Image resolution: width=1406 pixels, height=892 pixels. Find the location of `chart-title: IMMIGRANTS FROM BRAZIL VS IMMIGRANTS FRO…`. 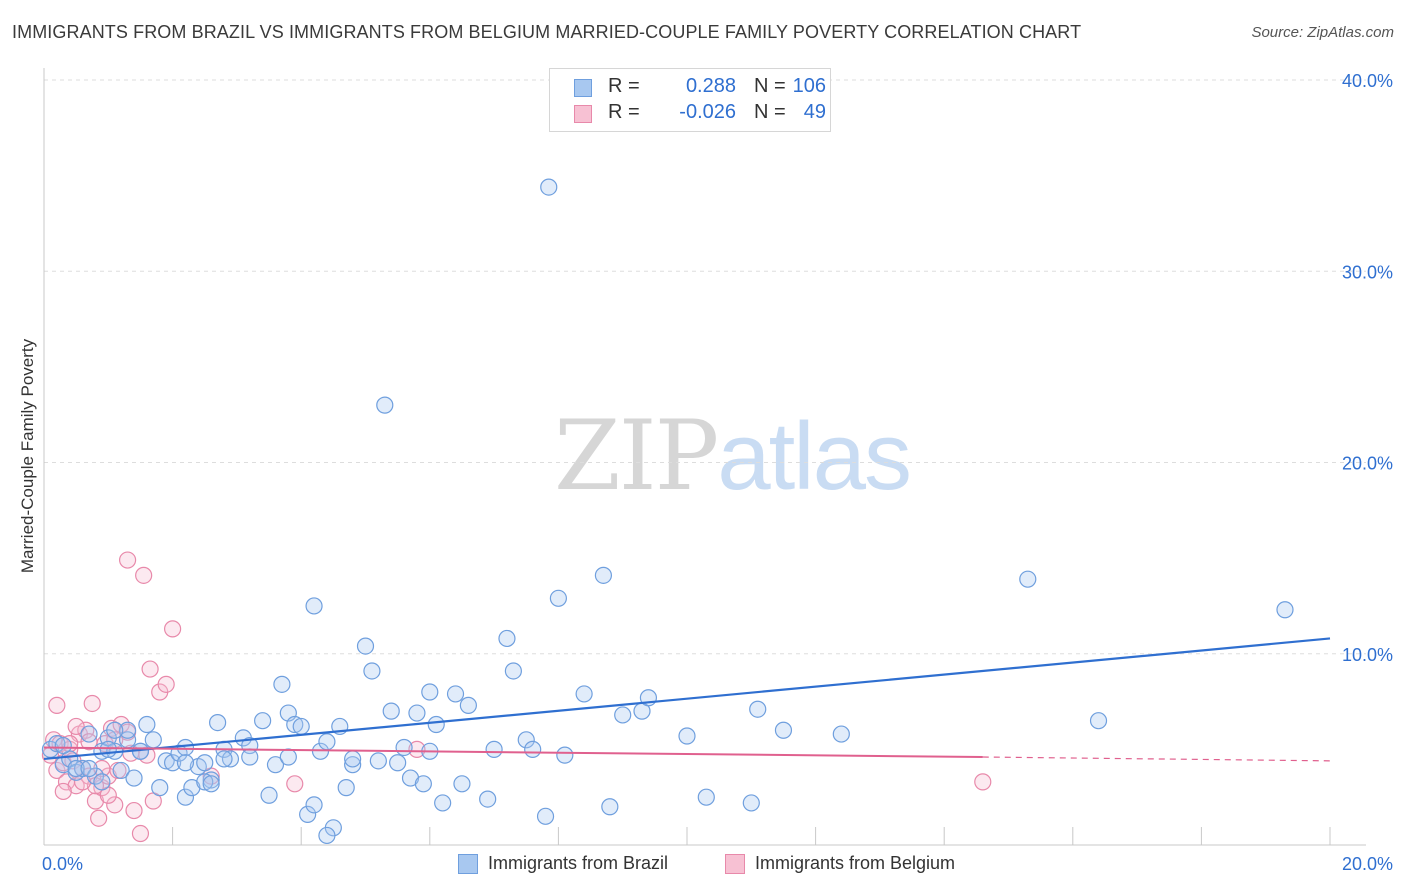

chart-title: IMMIGRANTS FROM BRAZIL VS IMMIGRANTS FRO… is located at coordinates (547, 32).